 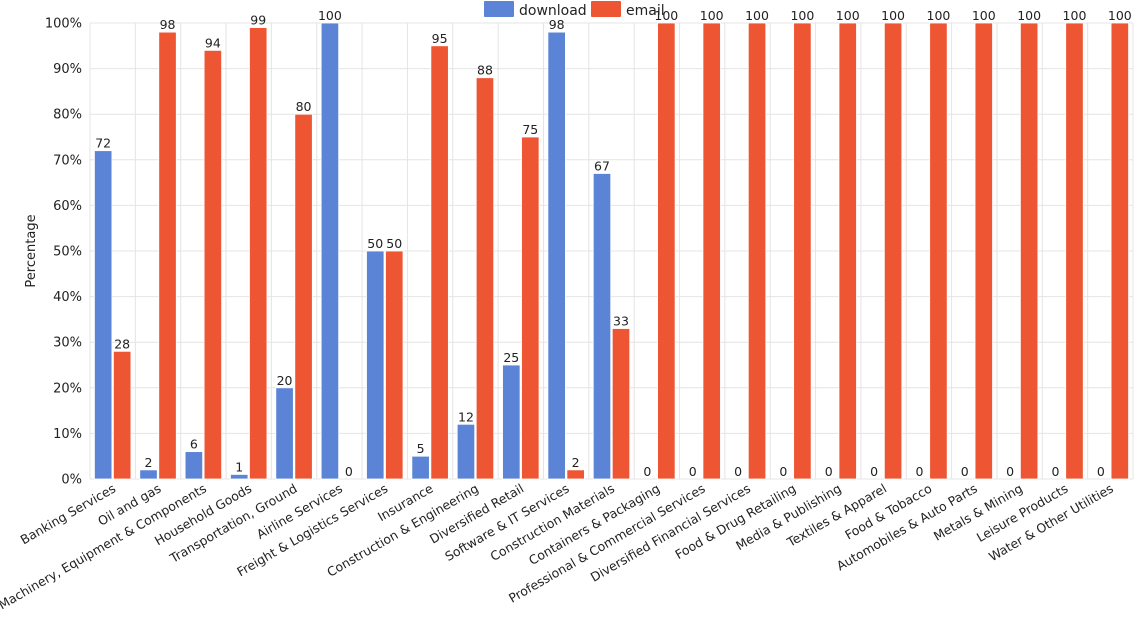 What do you see at coordinates (1010, 471) in the screenshot?
I see `data-label-download-20: 0` at bounding box center [1010, 471].